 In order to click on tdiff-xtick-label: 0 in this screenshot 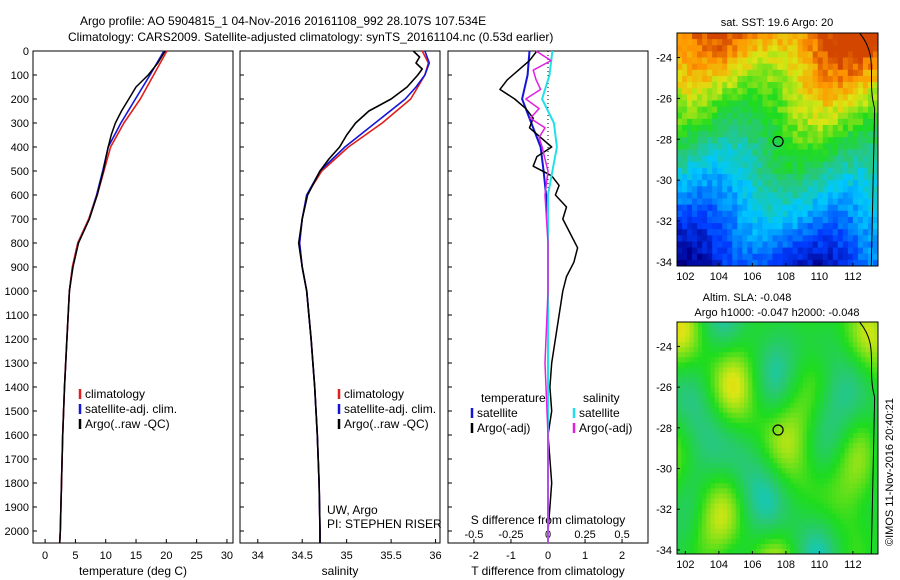, I will do `click(548, 556)`.